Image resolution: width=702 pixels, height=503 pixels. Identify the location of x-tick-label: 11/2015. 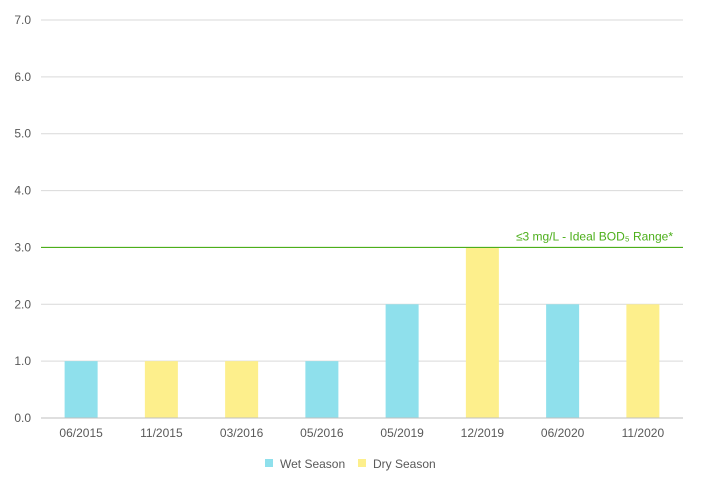
(161, 433).